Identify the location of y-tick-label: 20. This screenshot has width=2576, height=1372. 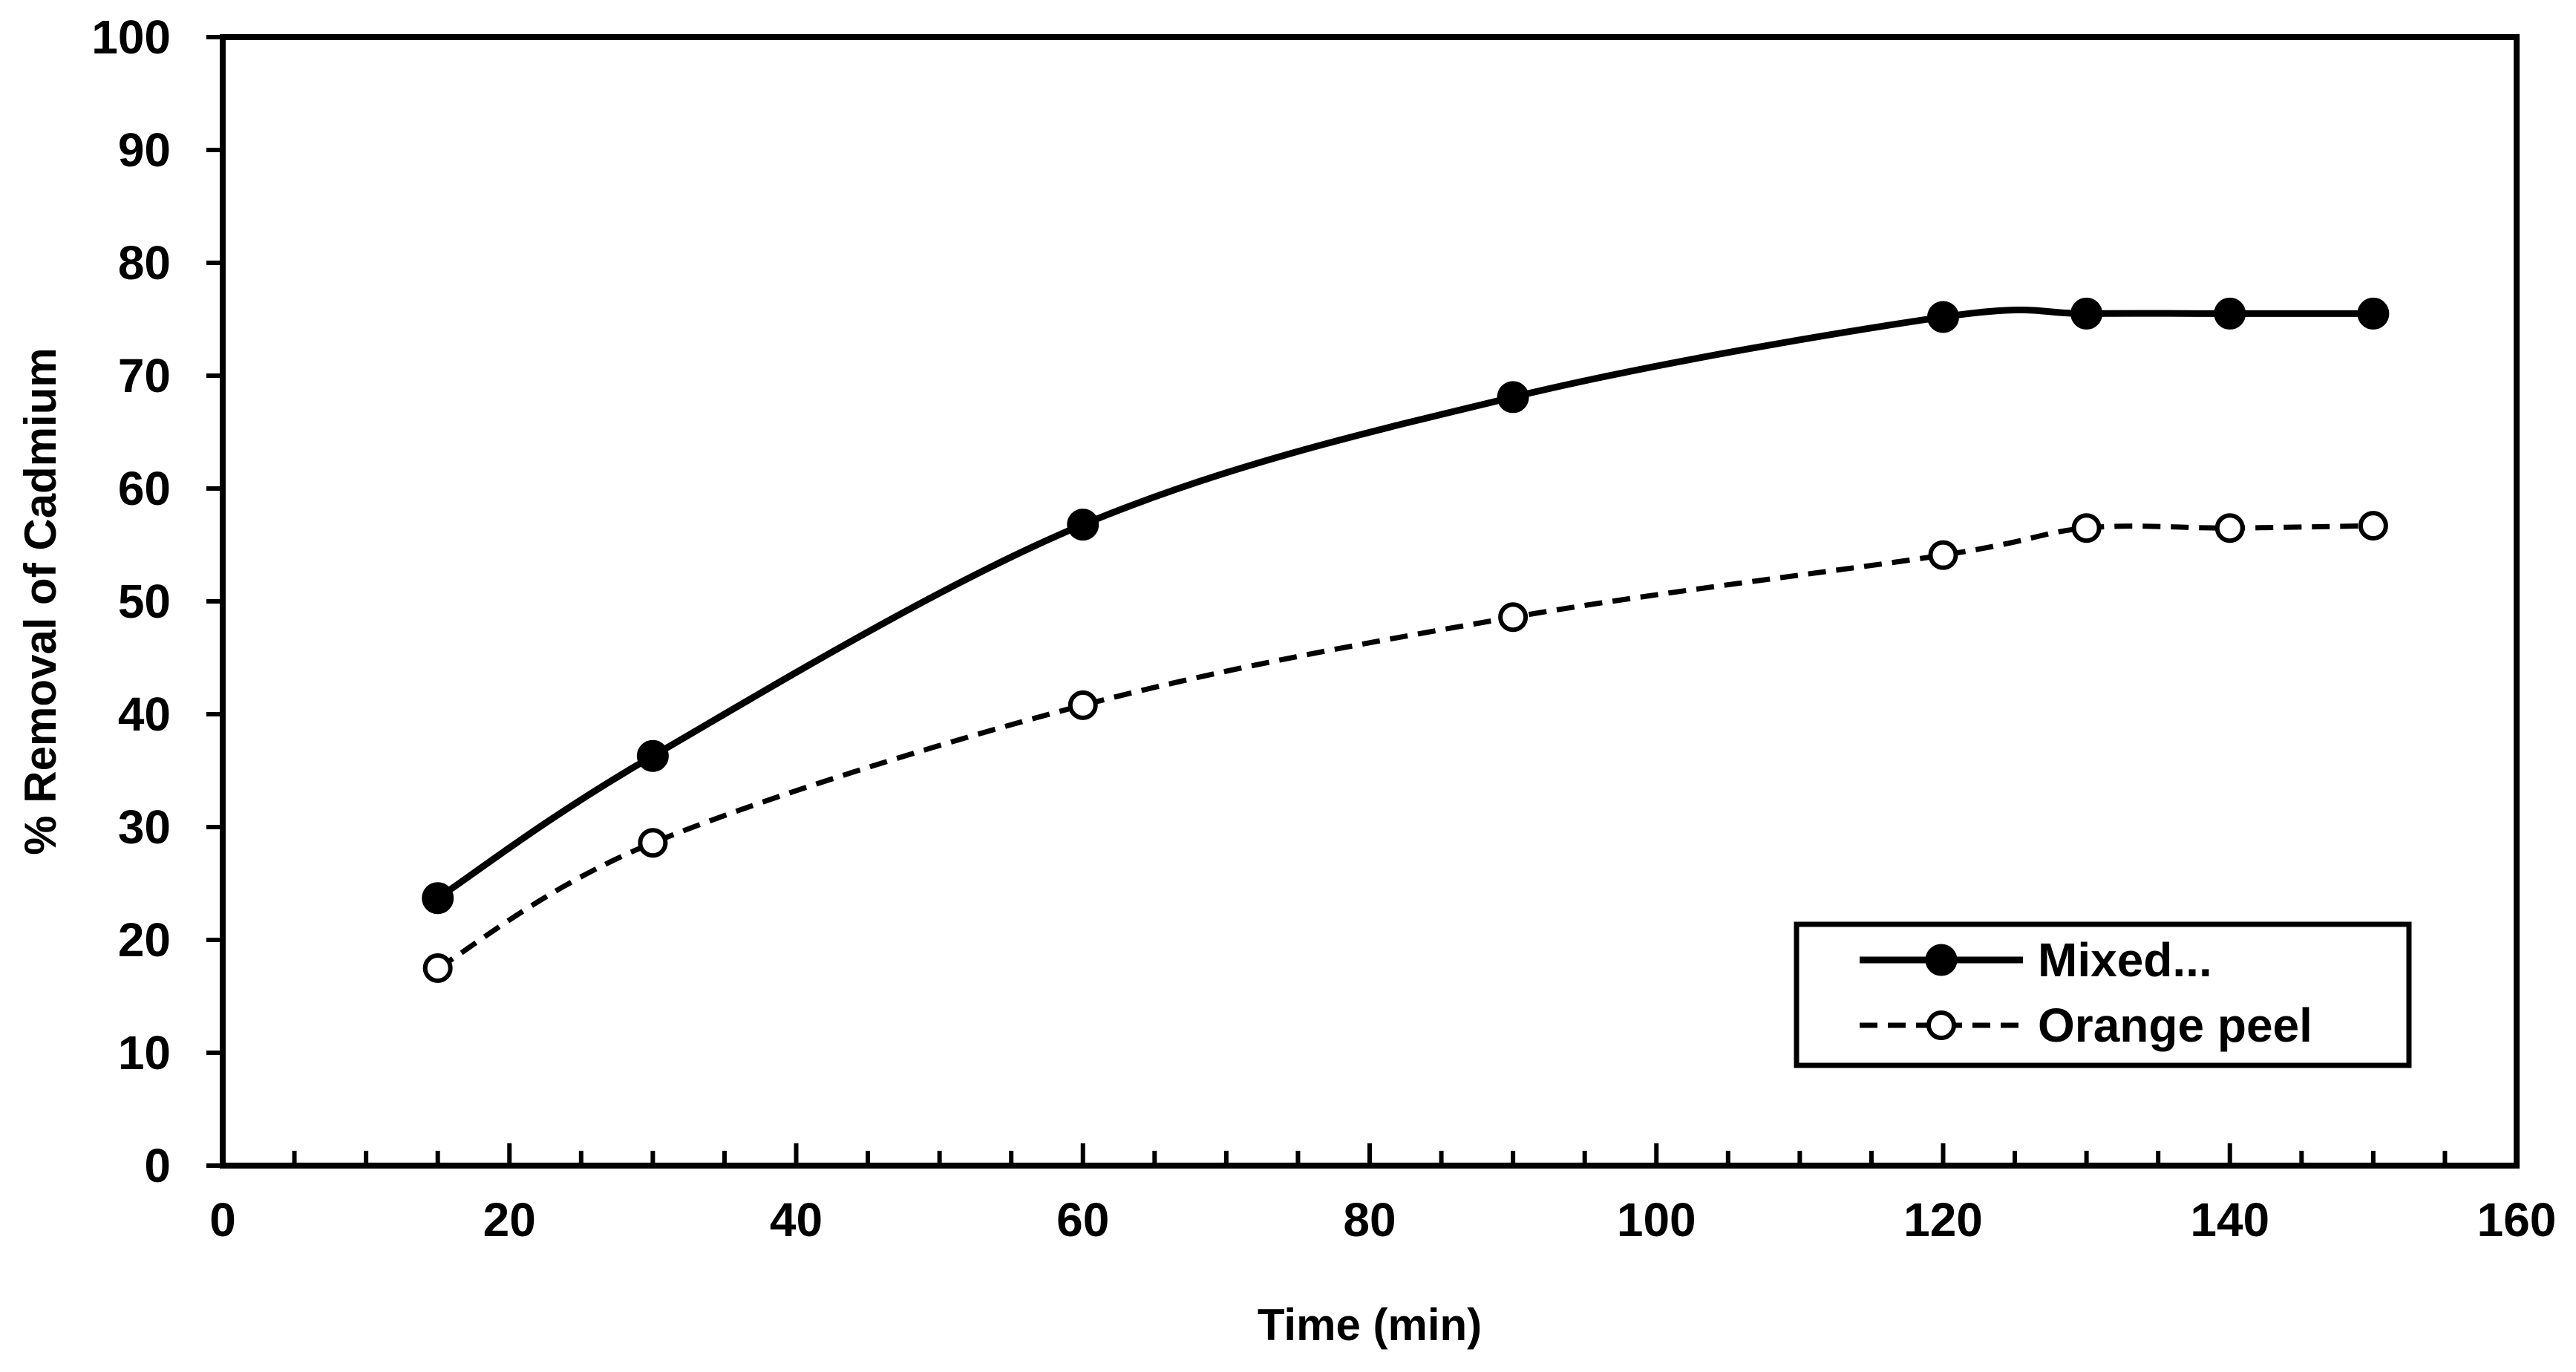
(144, 940).